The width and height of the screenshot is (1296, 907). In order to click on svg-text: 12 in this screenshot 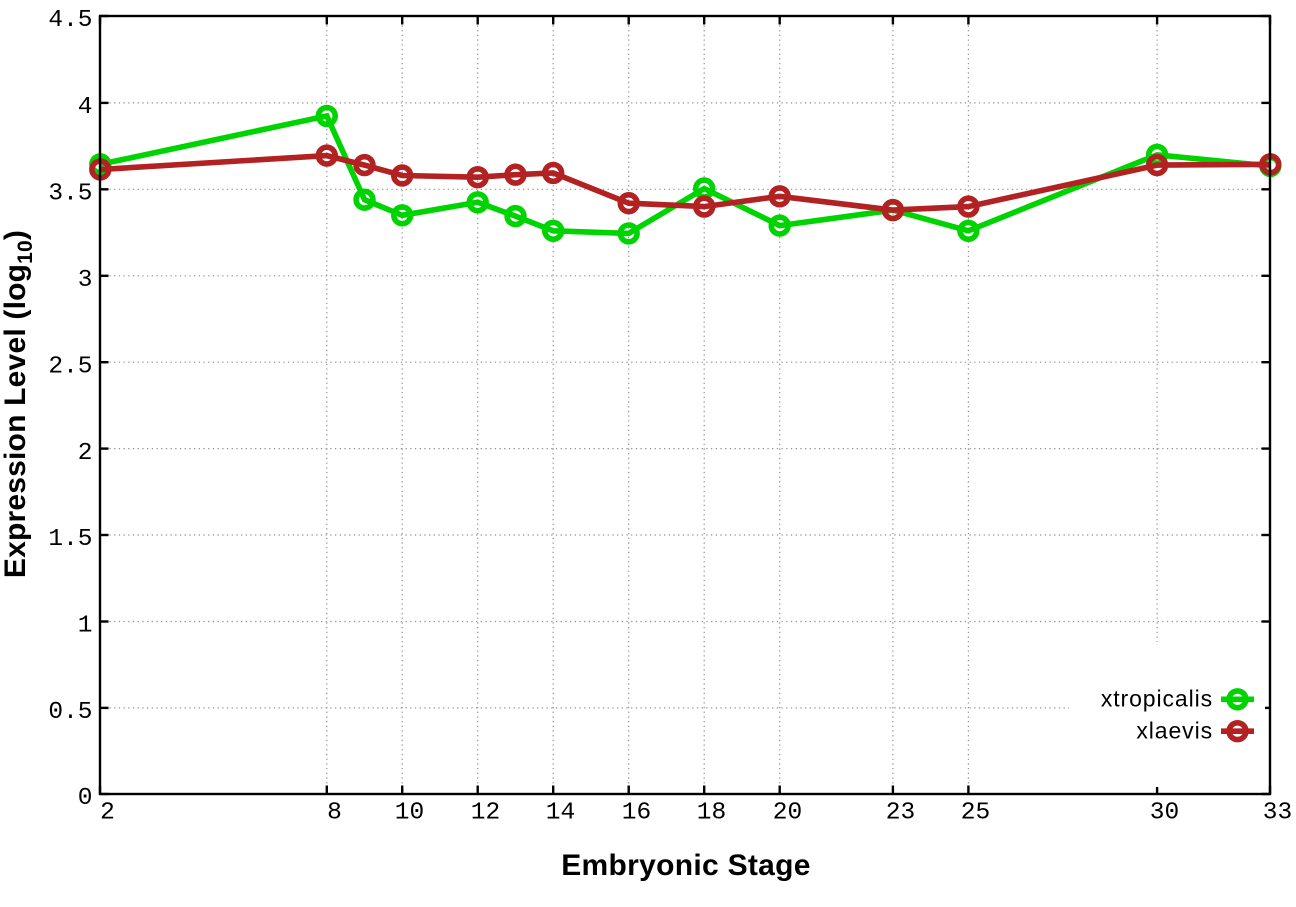, I will do `click(485, 813)`.